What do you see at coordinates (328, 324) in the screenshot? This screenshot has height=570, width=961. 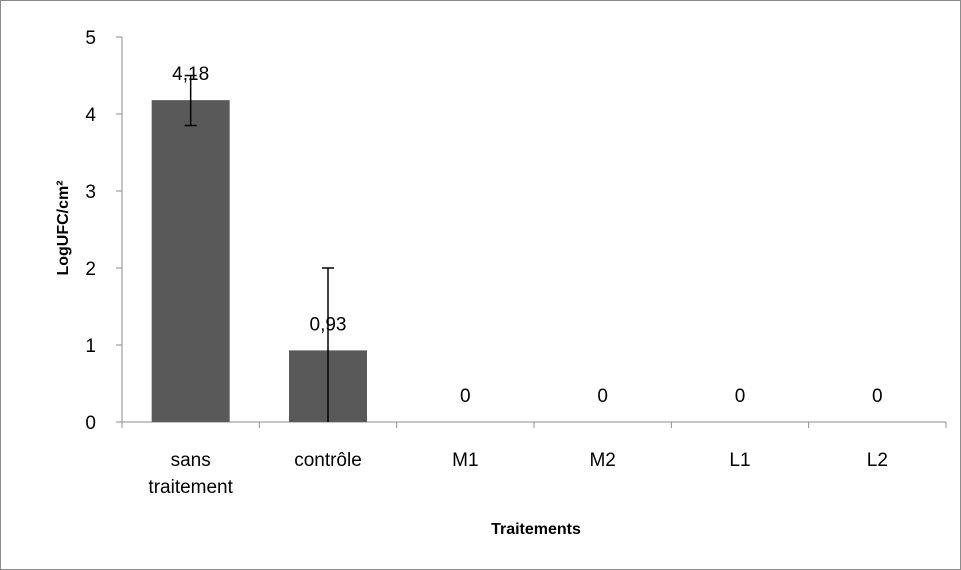 I see `data-label: 0,93` at bounding box center [328, 324].